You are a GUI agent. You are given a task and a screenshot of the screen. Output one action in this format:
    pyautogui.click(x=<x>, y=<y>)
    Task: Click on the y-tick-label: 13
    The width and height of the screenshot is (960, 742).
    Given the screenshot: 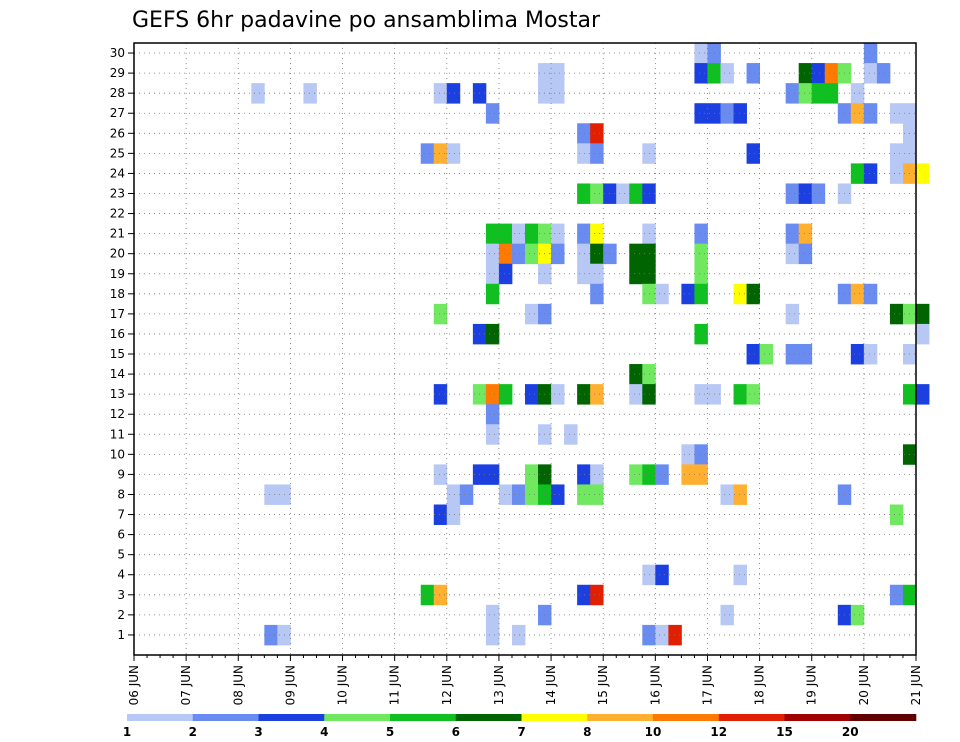 What is the action you would take?
    pyautogui.click(x=117, y=394)
    